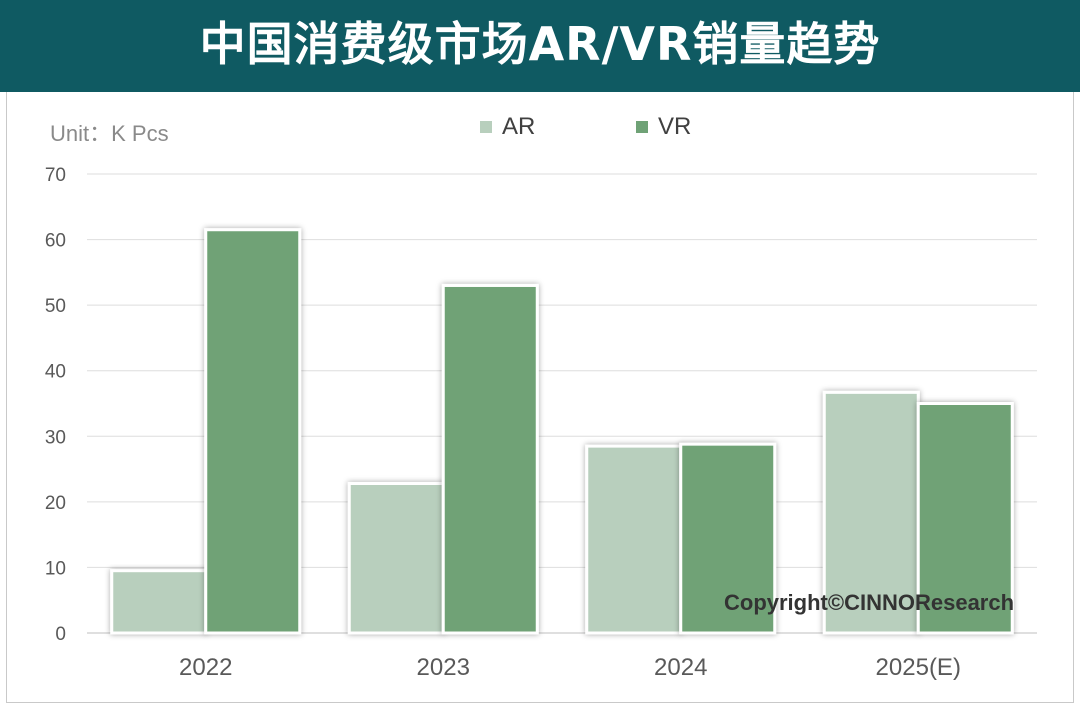 This screenshot has width=1080, height=709. Describe the element at coordinates (109, 133) in the screenshot. I see `unit-label: Unit：K Pcs` at that location.